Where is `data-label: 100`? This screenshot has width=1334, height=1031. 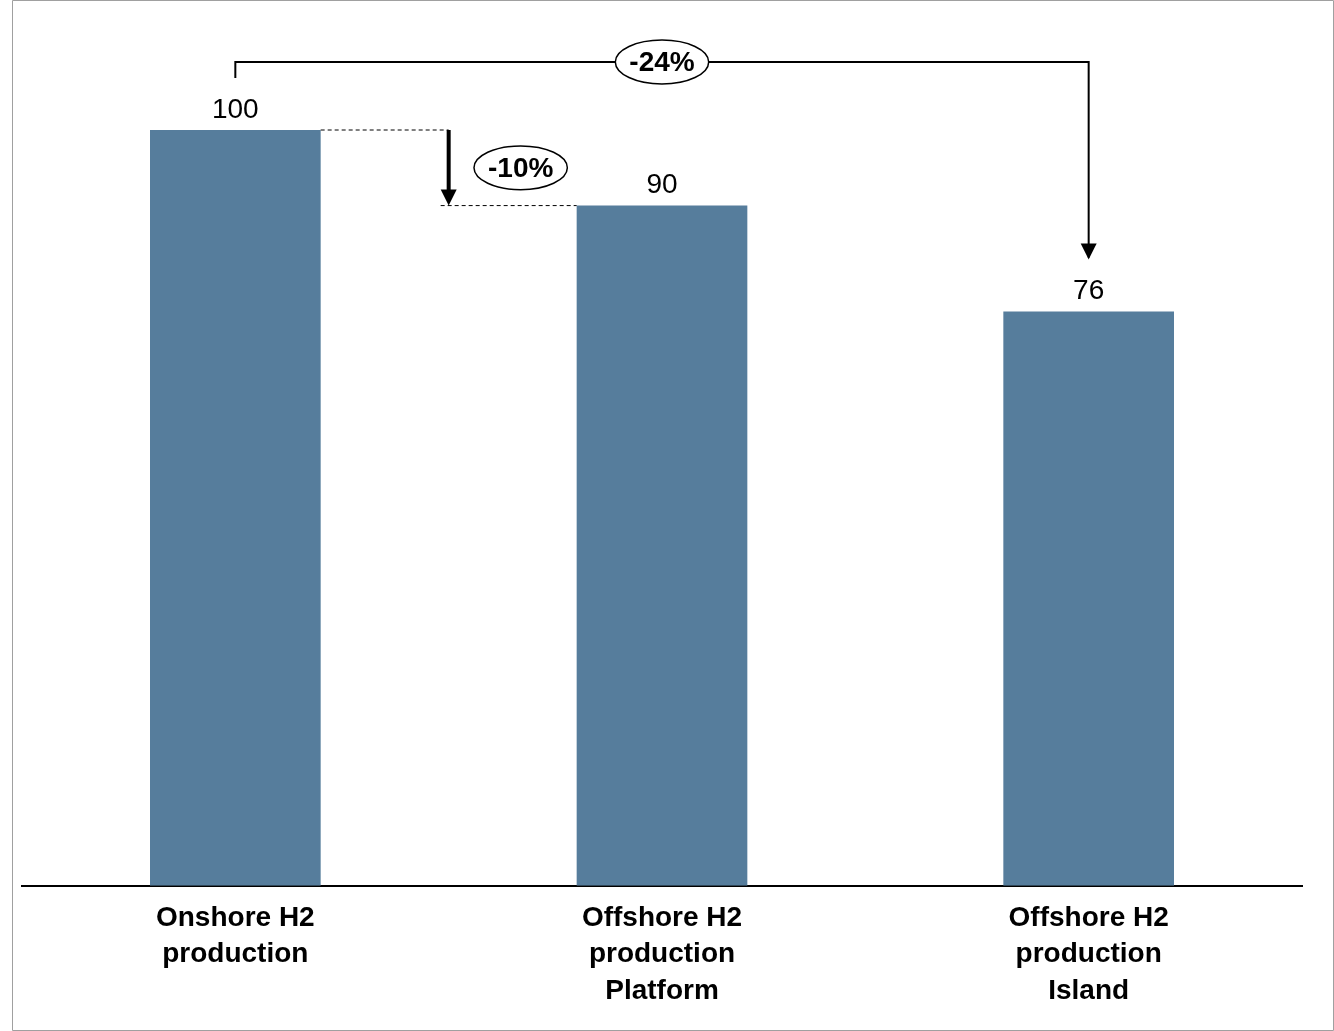
data-label: 100 is located at coordinates (235, 108).